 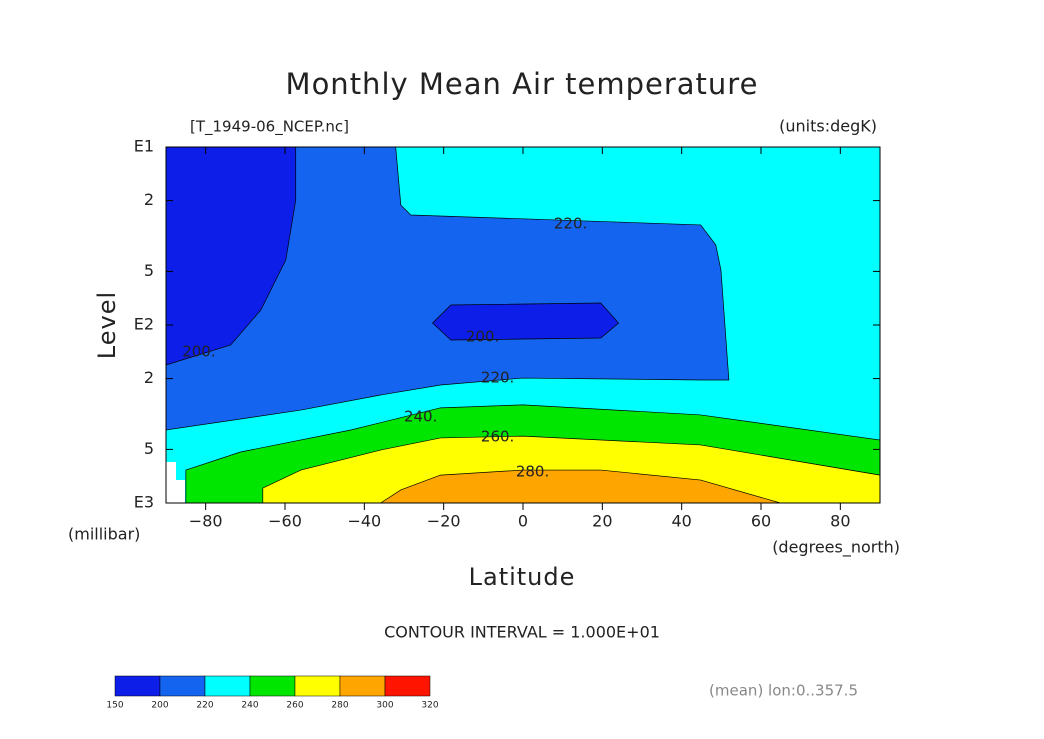 What do you see at coordinates (384, 706) in the screenshot?
I see `colorbar-label: 300` at bounding box center [384, 706].